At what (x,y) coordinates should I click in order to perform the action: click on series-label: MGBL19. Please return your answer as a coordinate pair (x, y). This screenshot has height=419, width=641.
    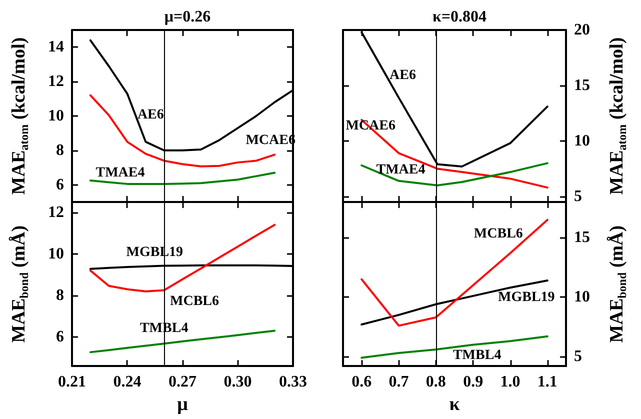
    Looking at the image, I should click on (526, 297).